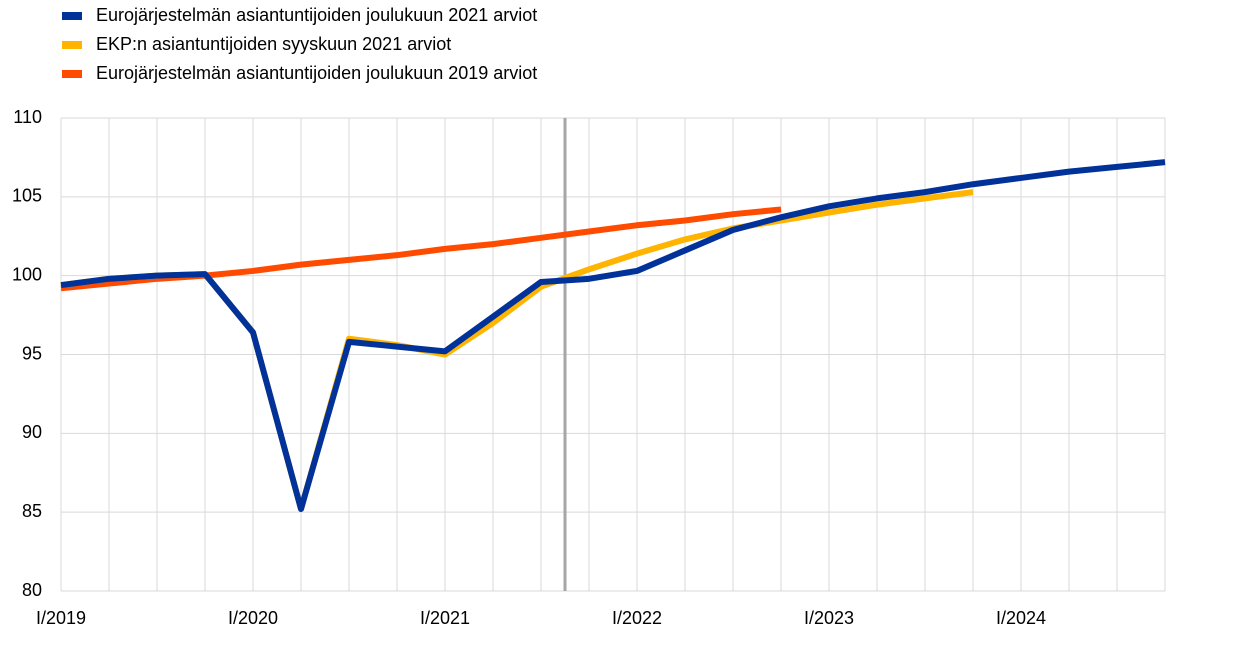  I want to click on x-tick-label: I/2022, so click(637, 618).